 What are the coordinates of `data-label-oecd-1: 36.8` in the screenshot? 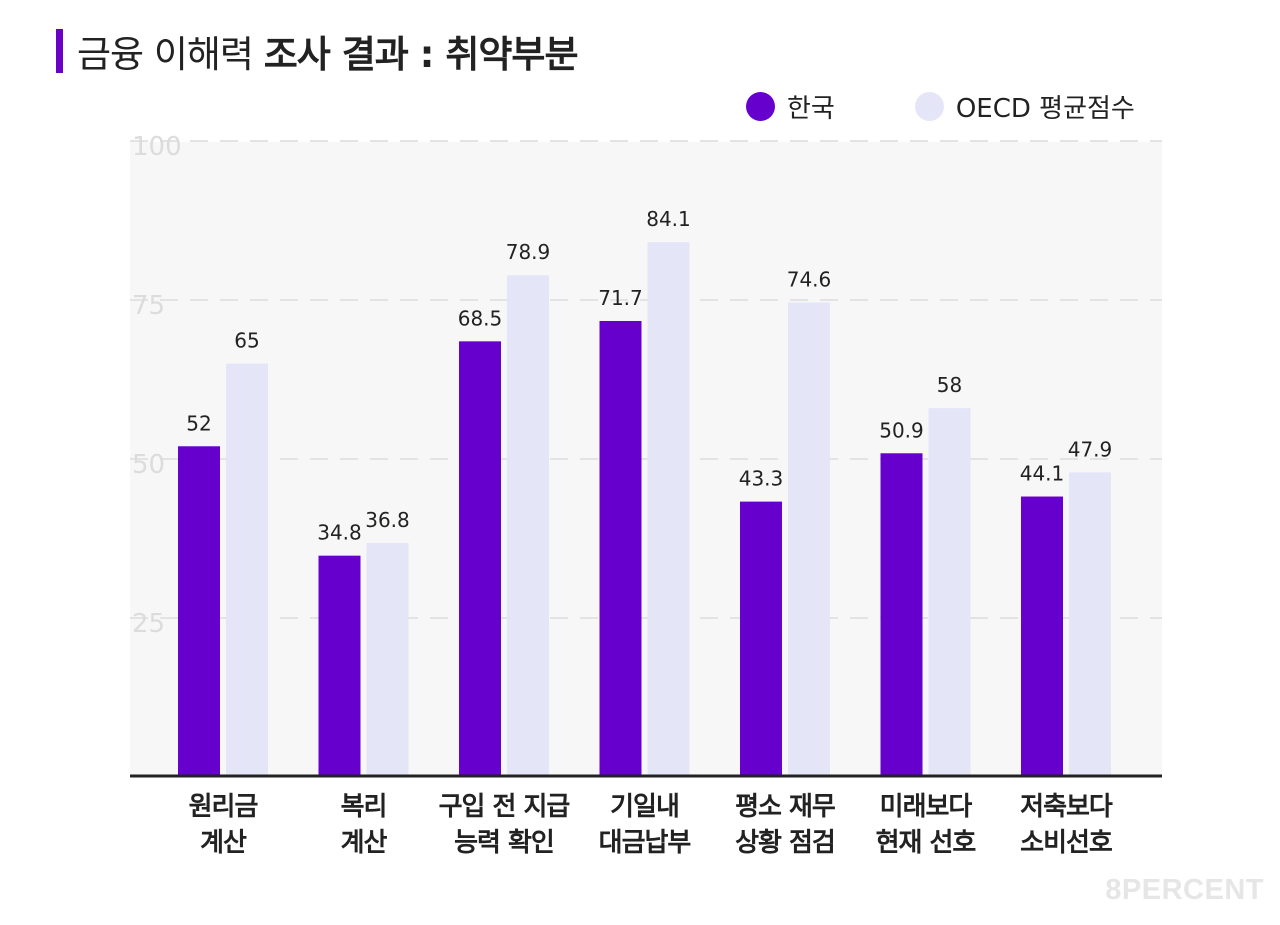 It's located at (387, 520).